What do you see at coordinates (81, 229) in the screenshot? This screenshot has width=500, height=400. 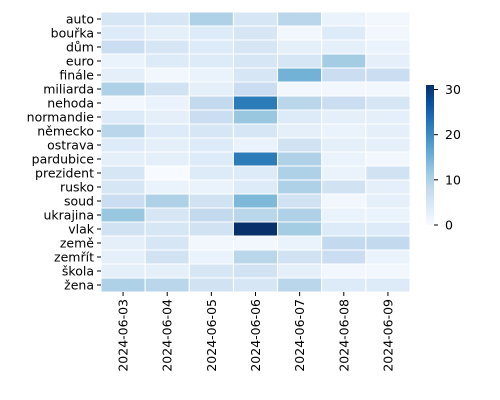 I see `y-tick-label: vlak` at bounding box center [81, 229].